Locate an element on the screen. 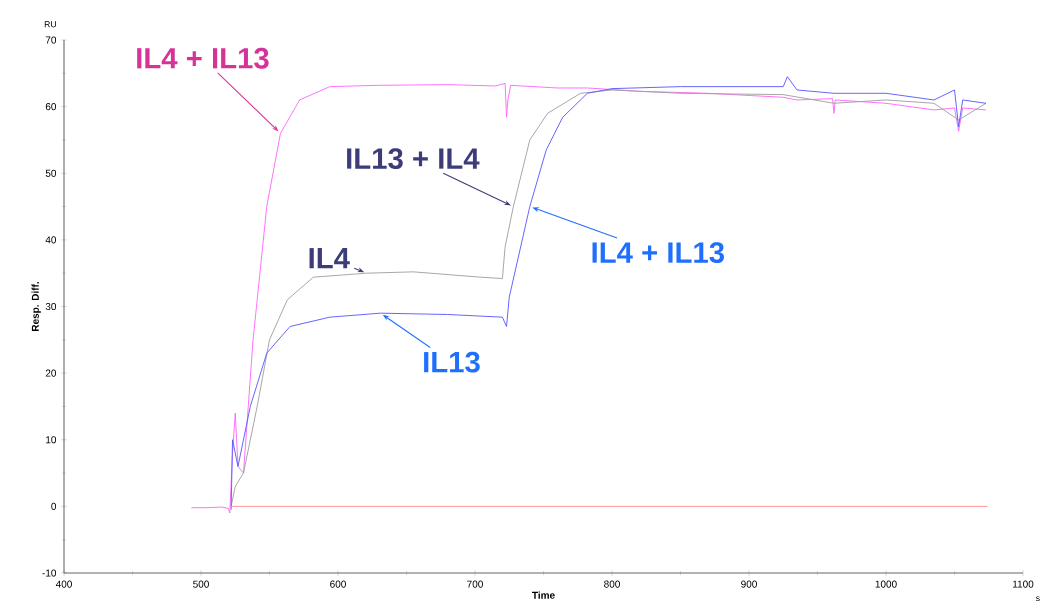  text: RU is located at coordinates (50, 24).